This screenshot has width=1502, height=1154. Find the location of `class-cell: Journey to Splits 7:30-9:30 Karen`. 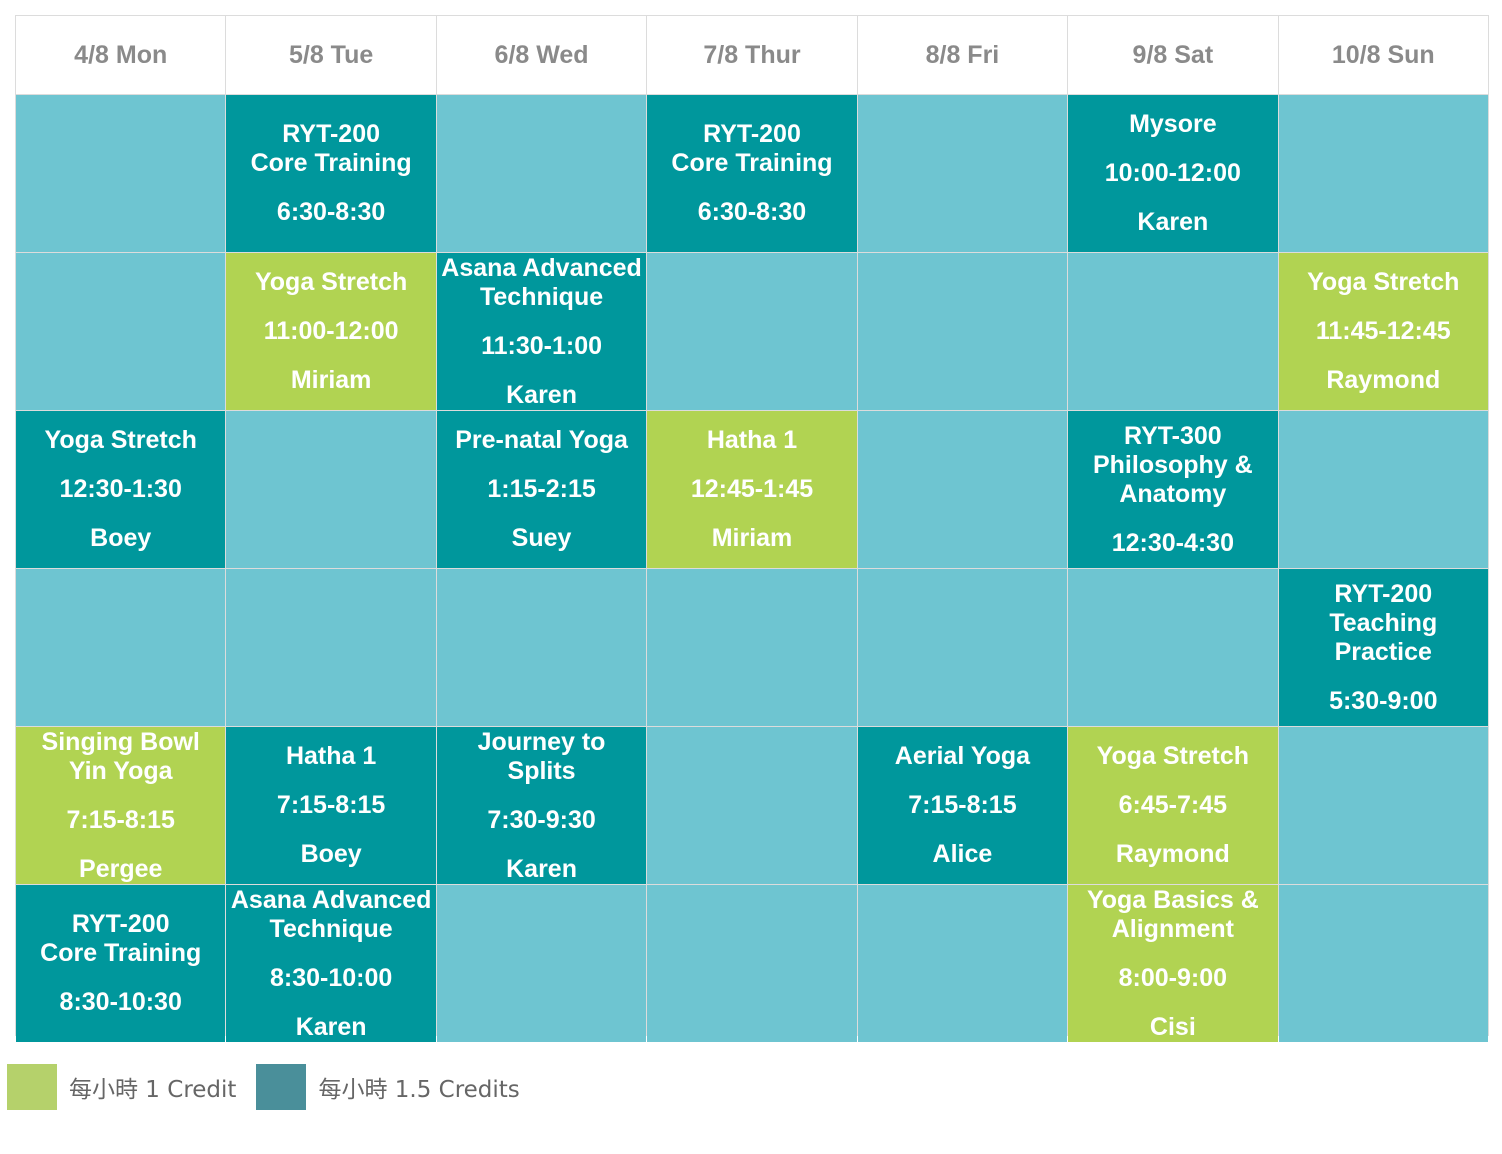

class-cell: Journey to Splits 7:30-9:30 Karen is located at coordinates (541, 805).